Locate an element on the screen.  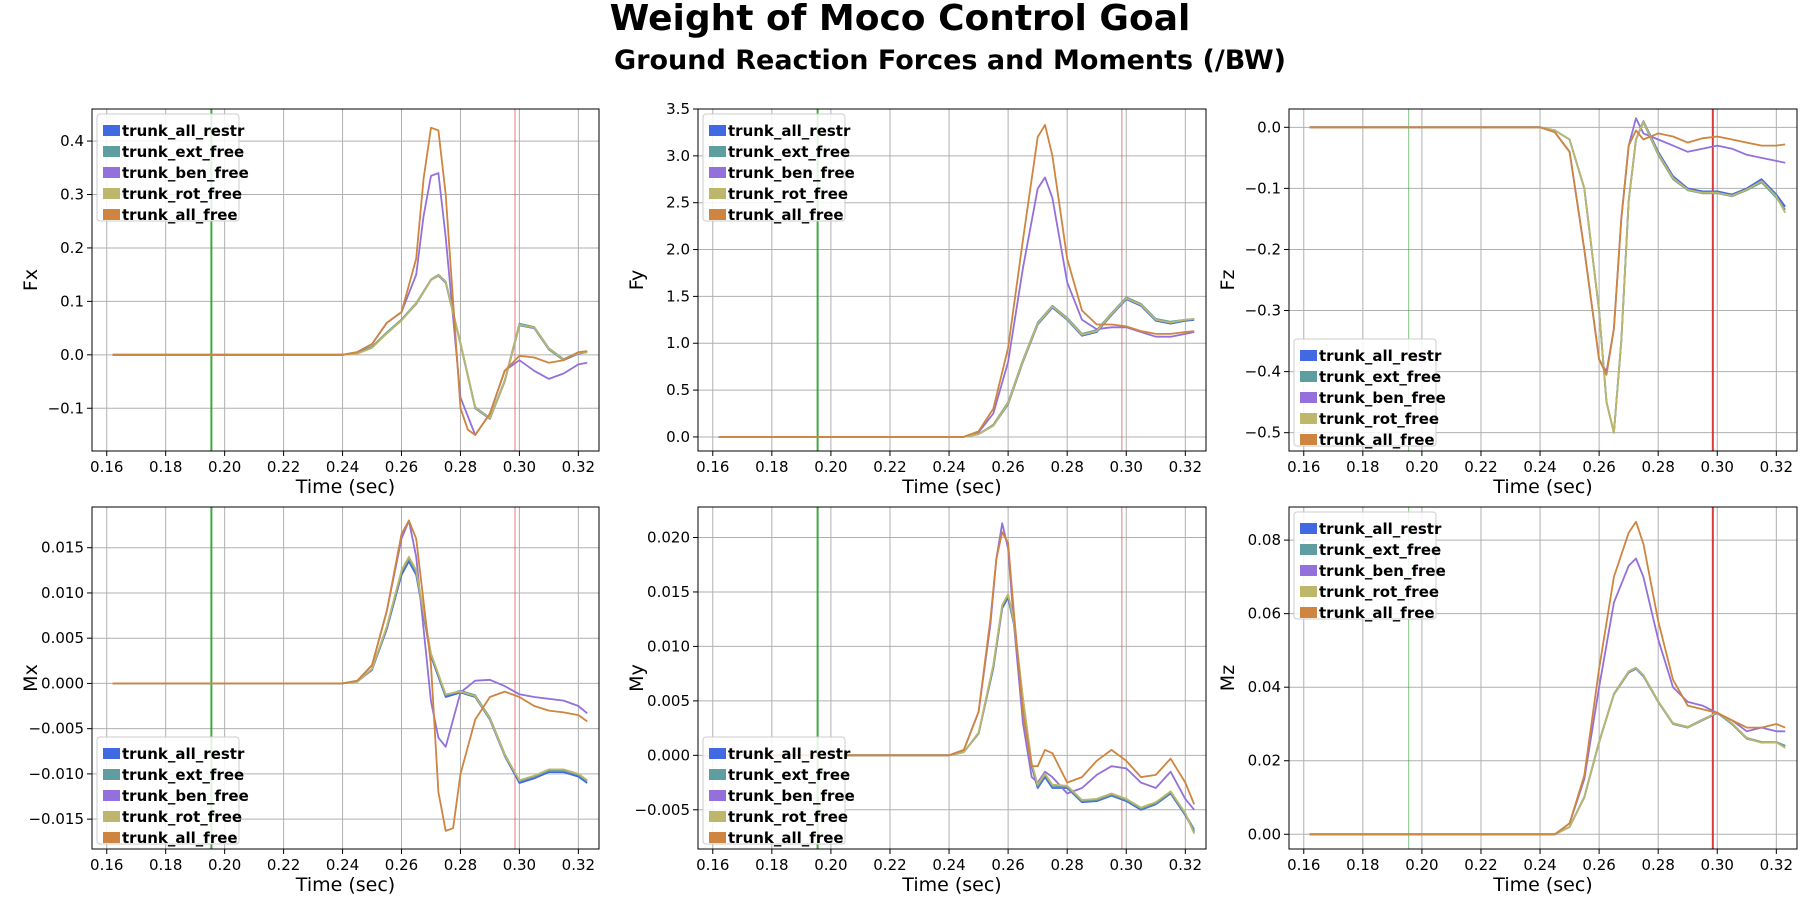
y-tick-label: −0.2 is located at coordinates (1263, 249).